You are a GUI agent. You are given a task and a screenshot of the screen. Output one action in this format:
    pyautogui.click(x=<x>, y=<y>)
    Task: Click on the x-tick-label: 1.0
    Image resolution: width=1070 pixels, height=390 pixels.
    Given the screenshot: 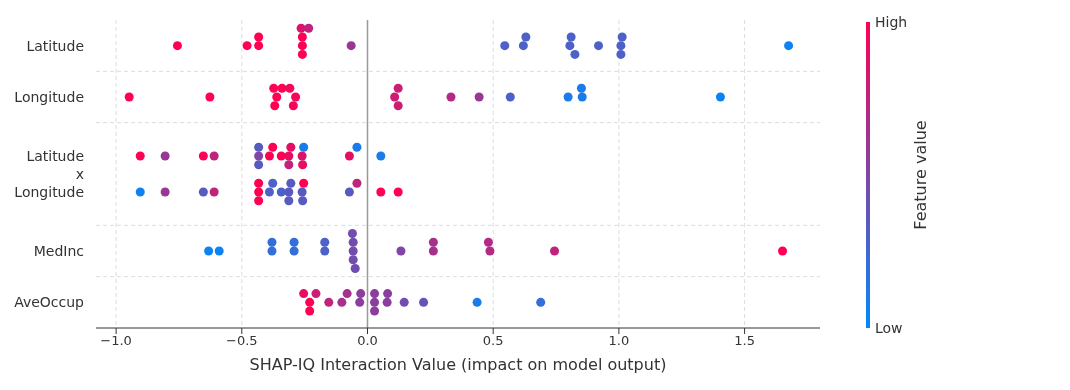 What is the action you would take?
    pyautogui.click(x=619, y=341)
    